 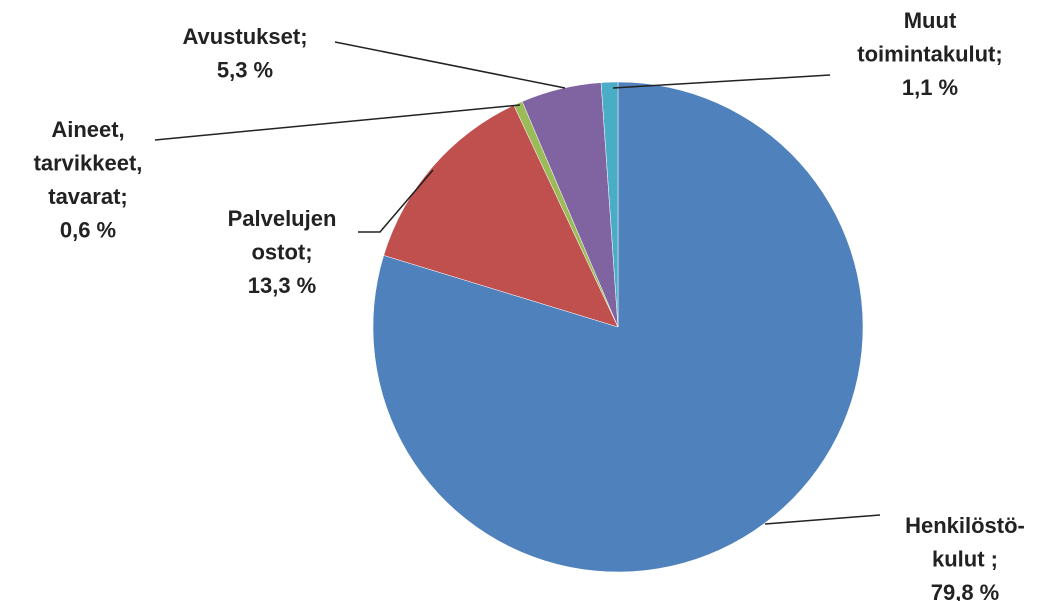 What do you see at coordinates (88, 229) in the screenshot?
I see `data-label: 0,6 %` at bounding box center [88, 229].